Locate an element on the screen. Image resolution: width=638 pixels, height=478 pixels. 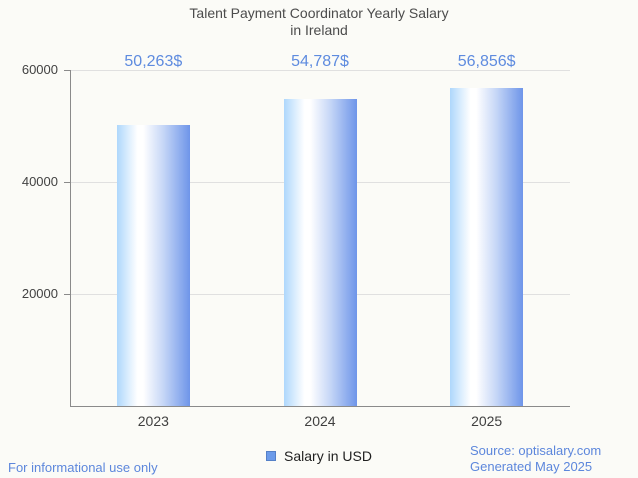
x-axis-line is located at coordinates (320, 406).